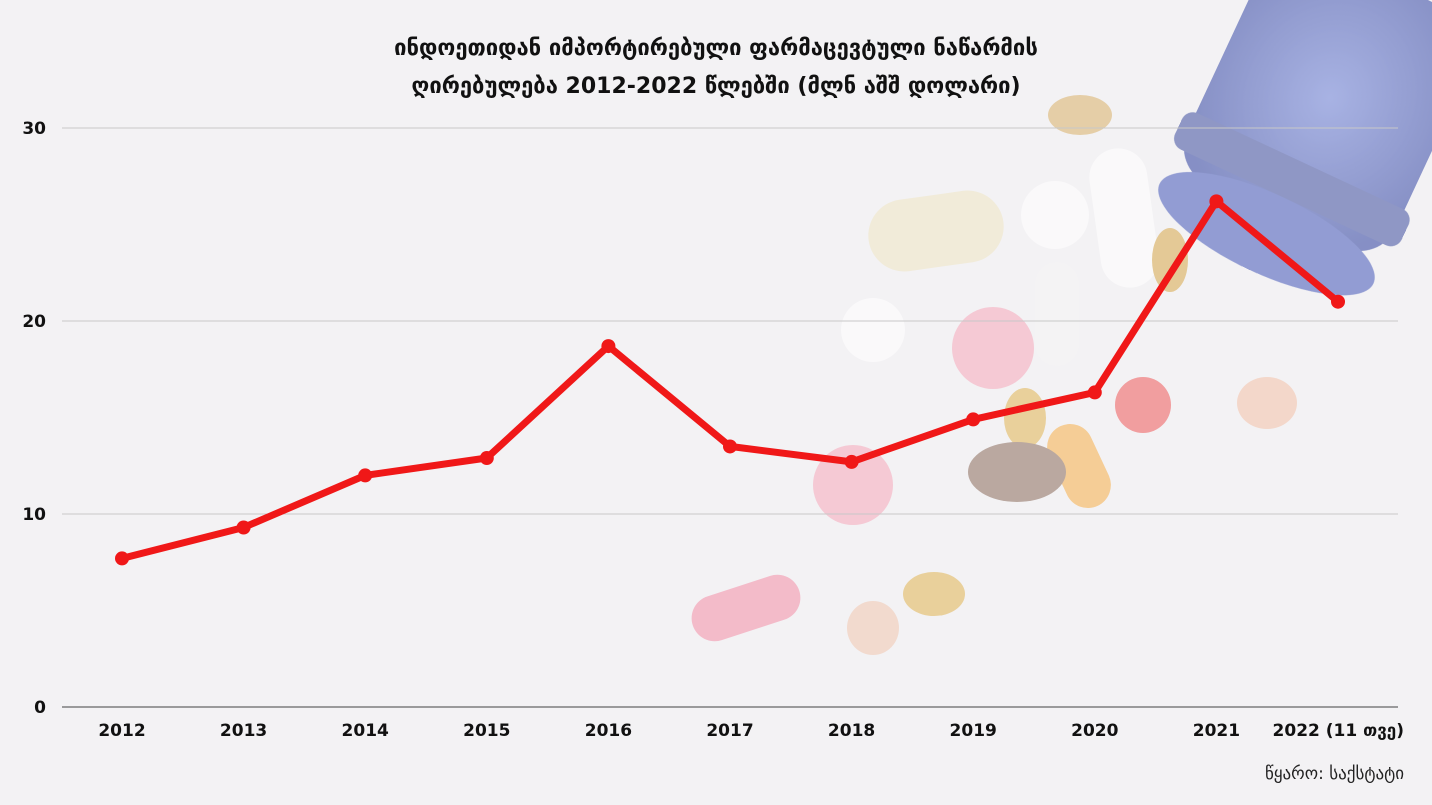 Image resolution: width=1432 pixels, height=805 pixels. Describe the element at coordinates (851, 731) in the screenshot. I see `x-tick-label: 2018` at that location.